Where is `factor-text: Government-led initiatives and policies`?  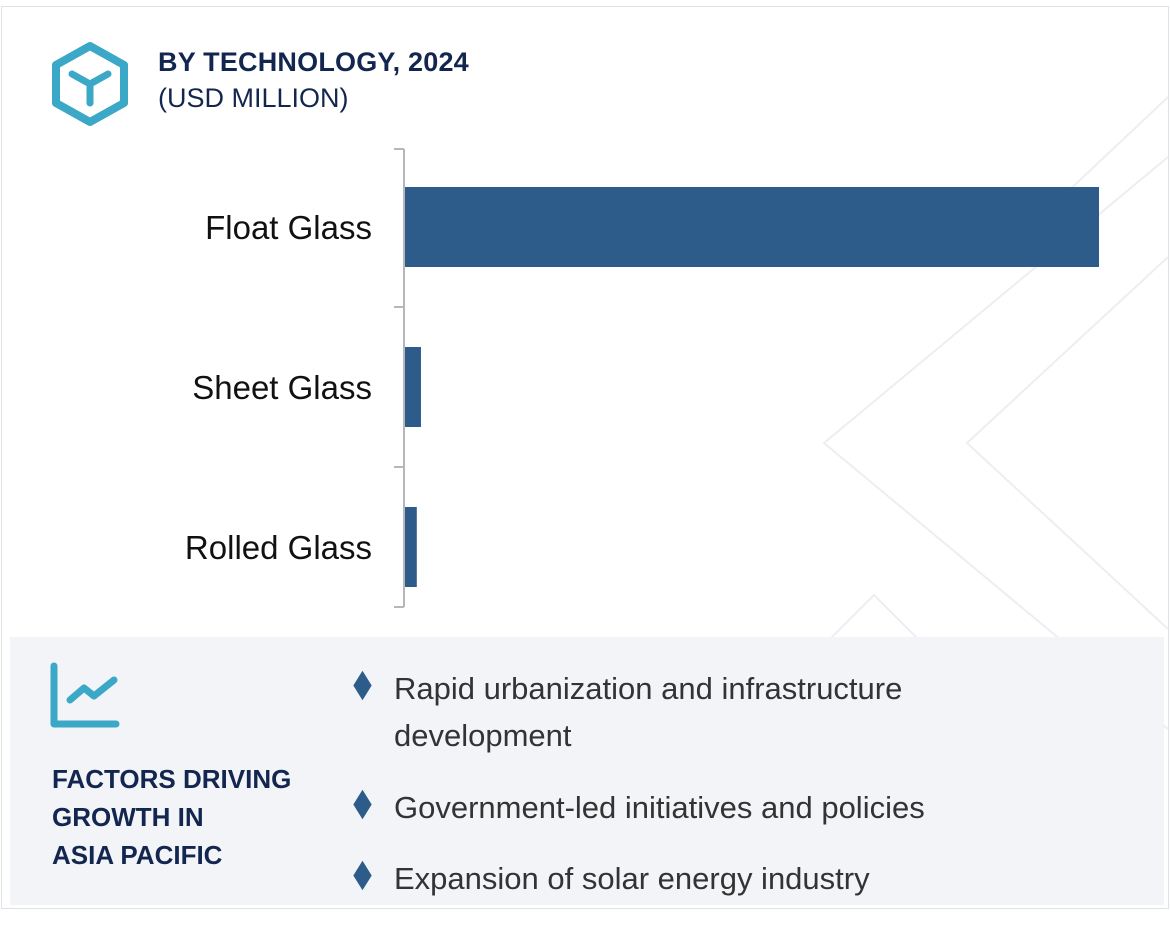 factor-text: Government-led initiatives and policies is located at coordinates (659, 807).